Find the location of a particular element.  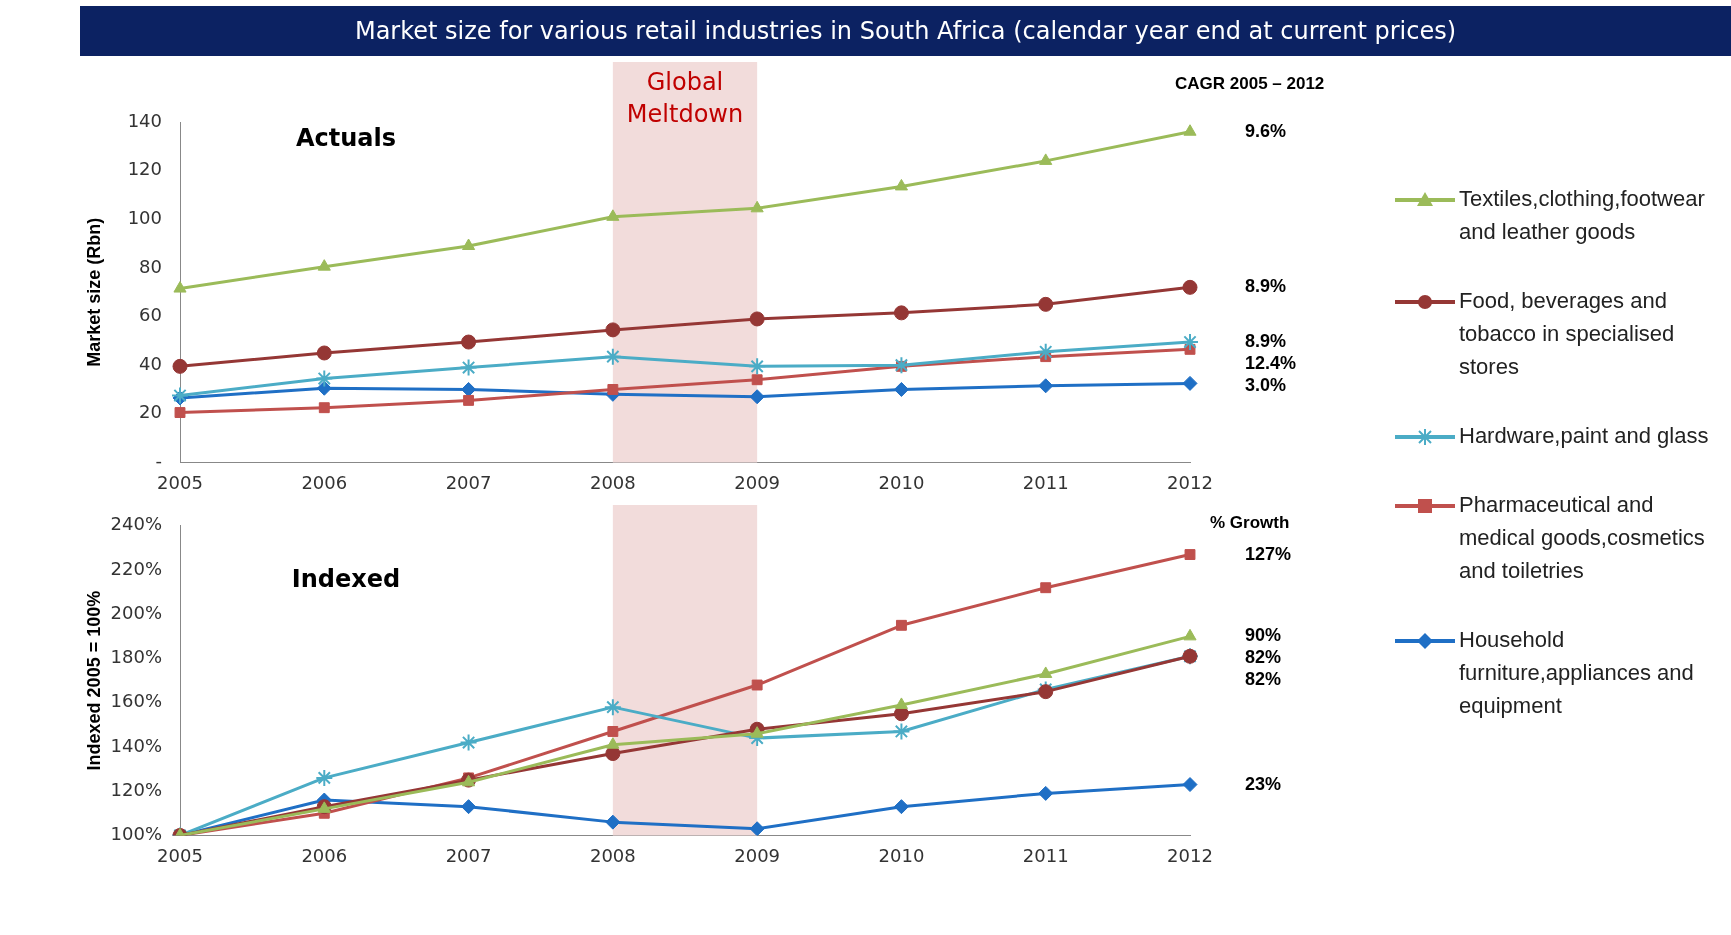

text: 9.6% is located at coordinates (1266, 130).